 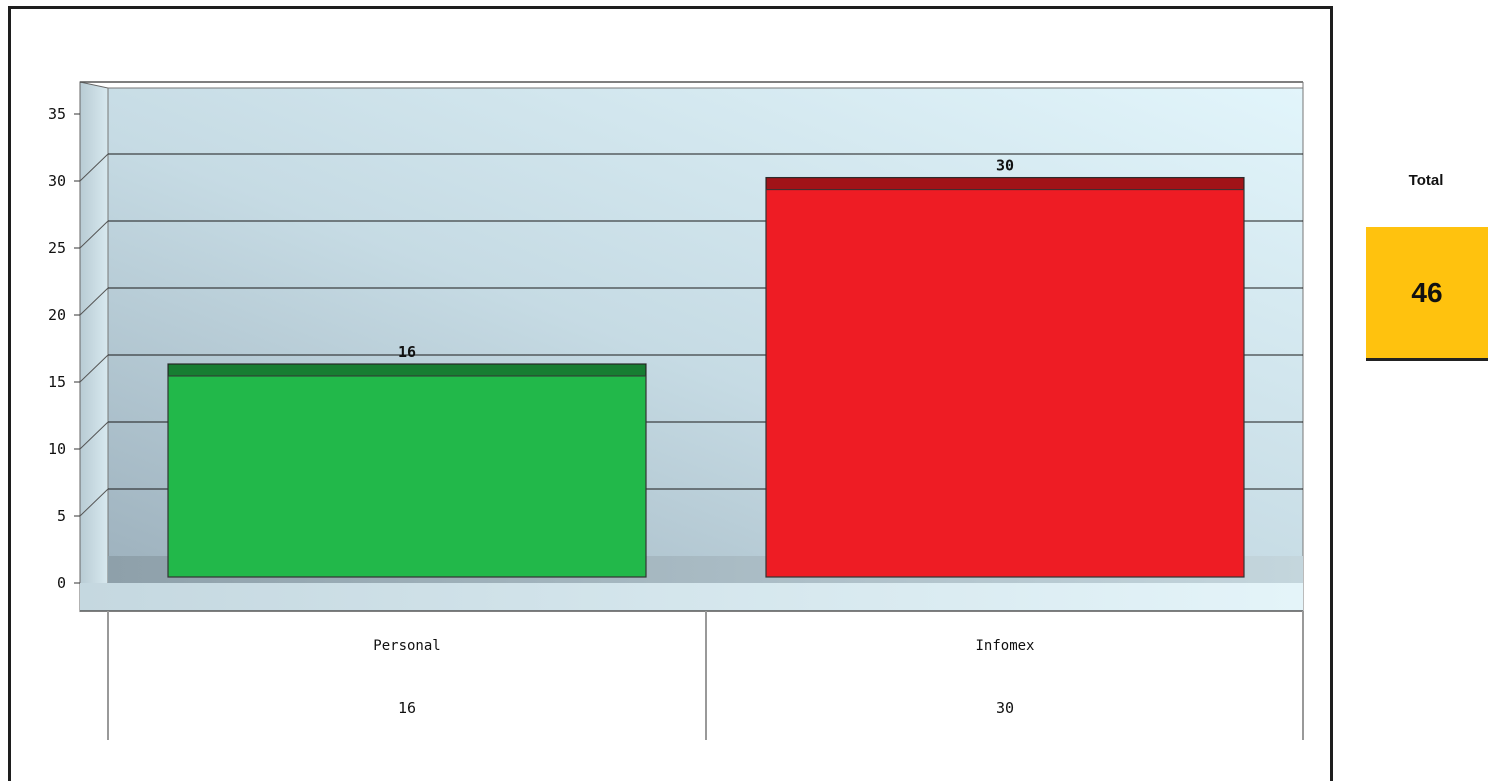 I want to click on bar-data-label: 30, so click(x=1005, y=166).